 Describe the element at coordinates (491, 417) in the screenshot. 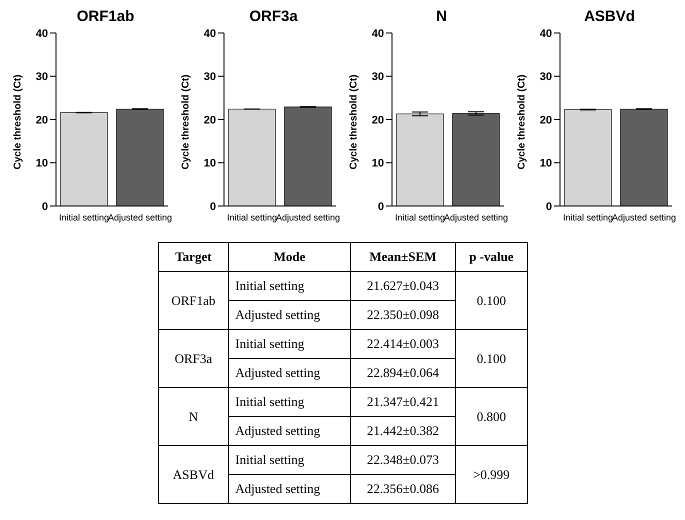

I see `text: 0.800` at that location.